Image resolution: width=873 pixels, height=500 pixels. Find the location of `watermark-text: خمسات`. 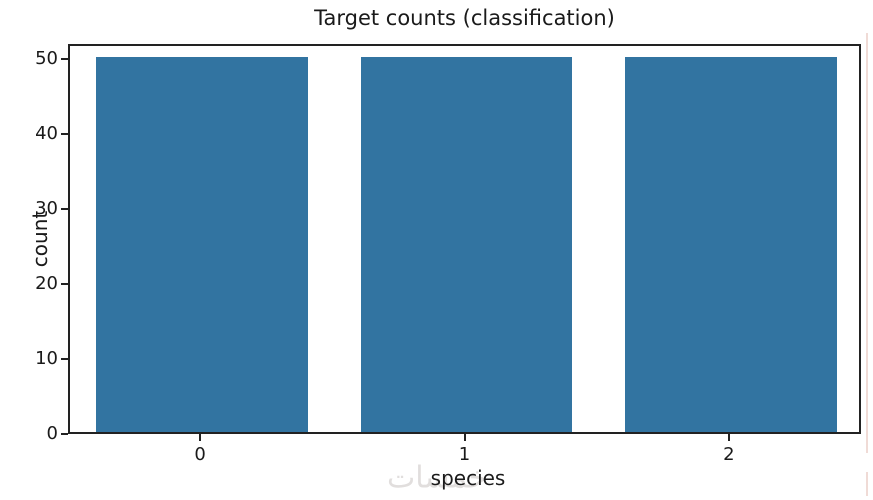

watermark-text: خمسات is located at coordinates (437, 478).